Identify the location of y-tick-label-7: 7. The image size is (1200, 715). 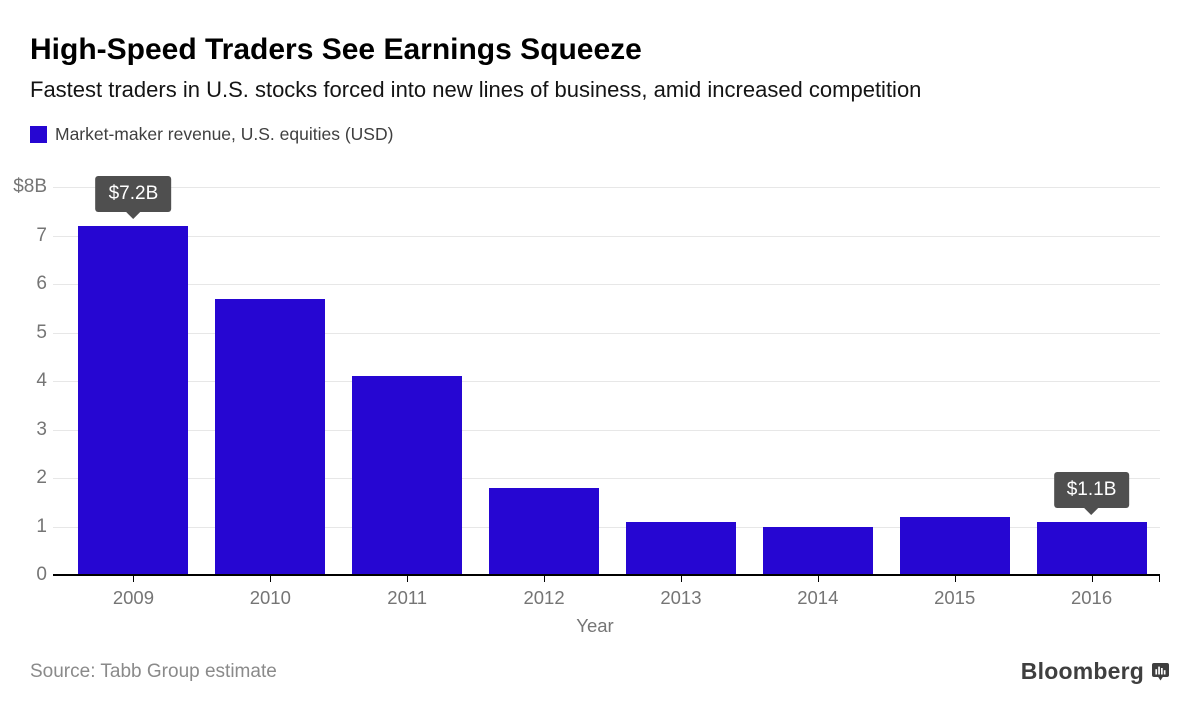
(41, 235).